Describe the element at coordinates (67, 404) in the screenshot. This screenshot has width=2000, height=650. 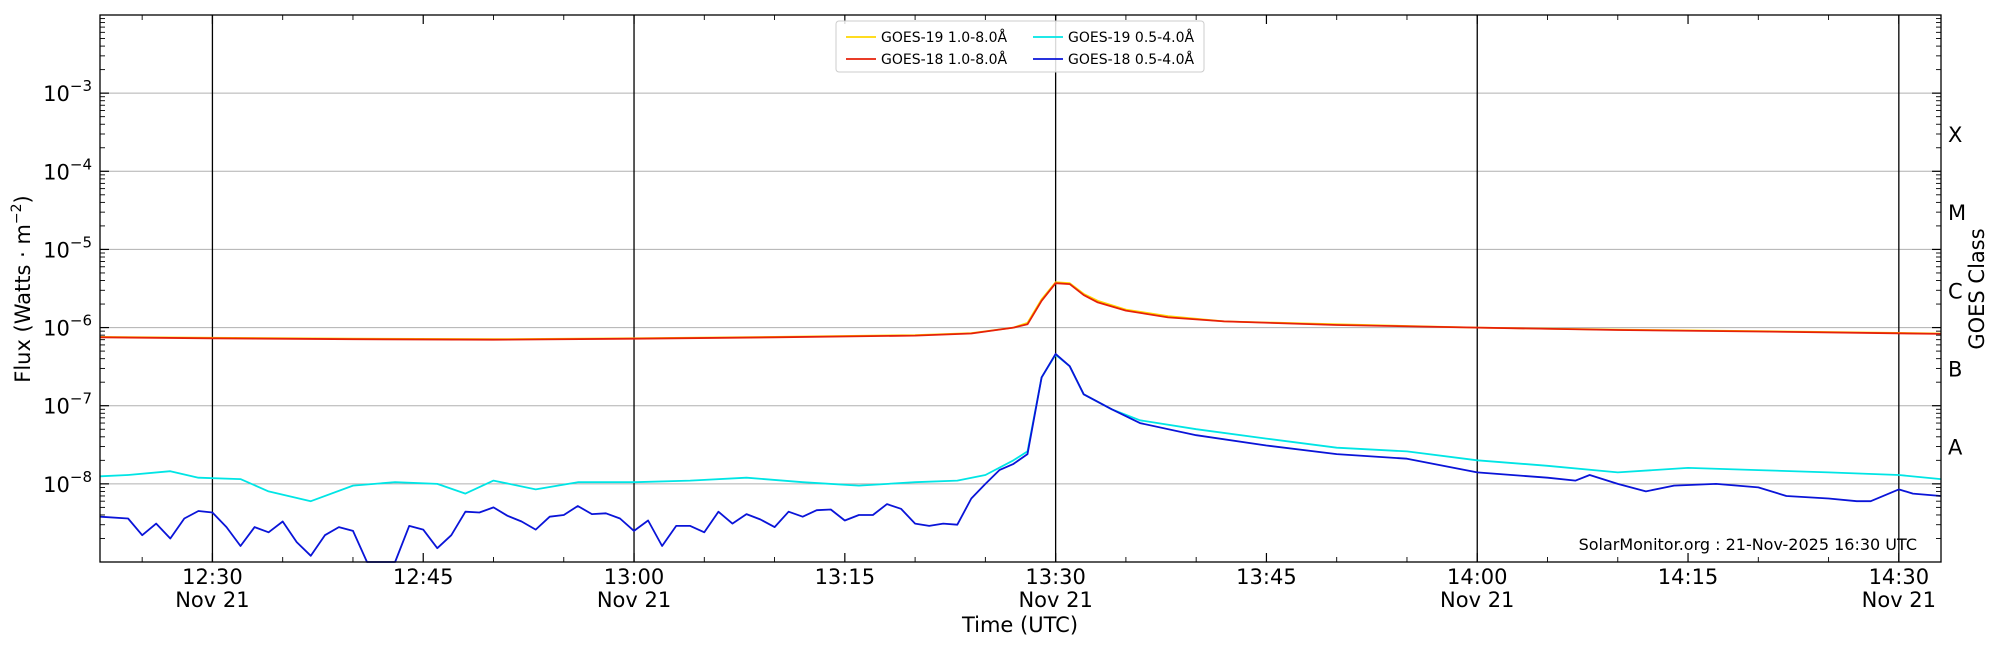
I see `y-tick-label: 10⁻⁷` at that location.